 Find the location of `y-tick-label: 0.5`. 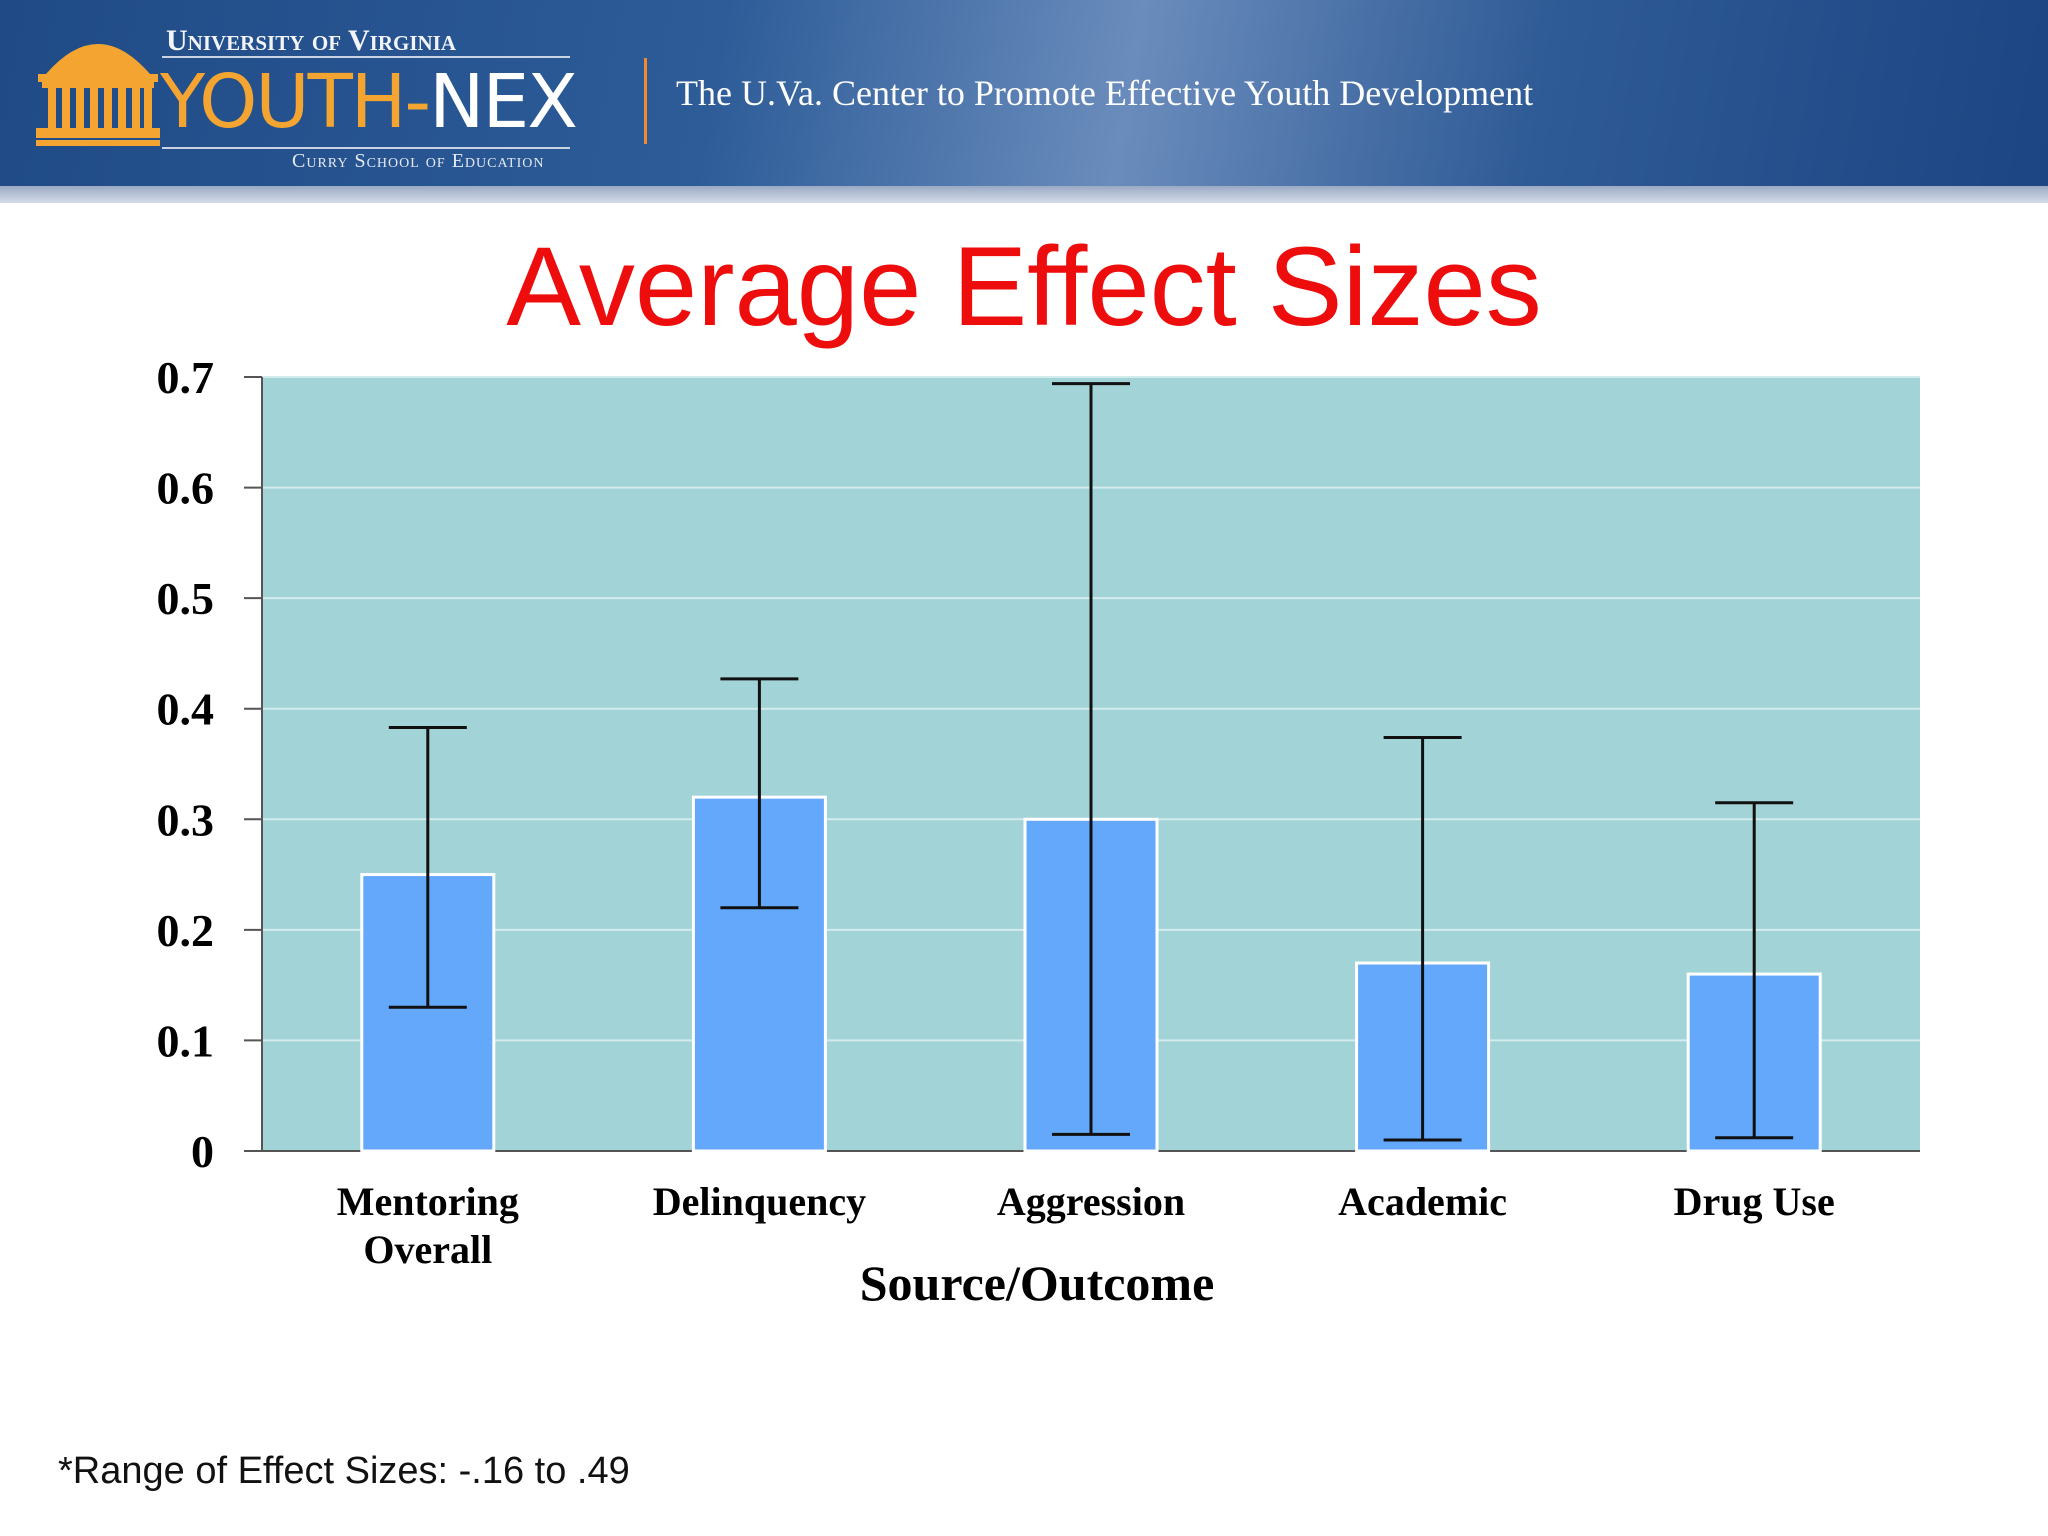

y-tick-label: 0.5 is located at coordinates (186, 598).